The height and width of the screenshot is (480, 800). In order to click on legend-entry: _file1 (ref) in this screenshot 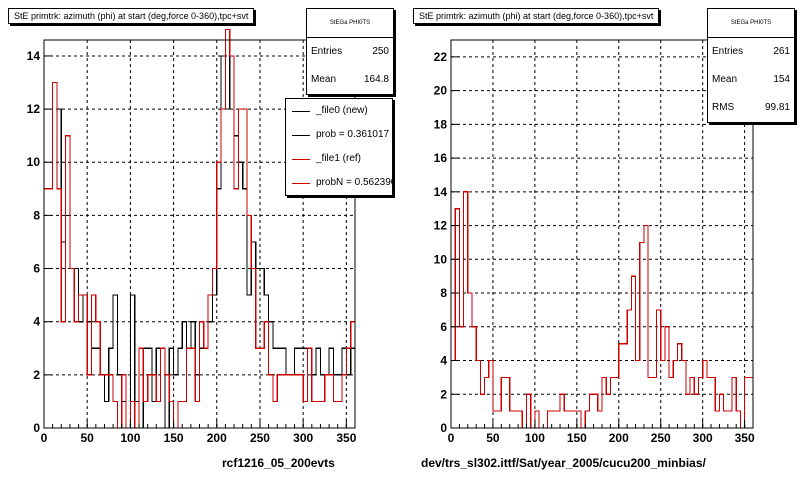, I will do `click(339, 159)`.